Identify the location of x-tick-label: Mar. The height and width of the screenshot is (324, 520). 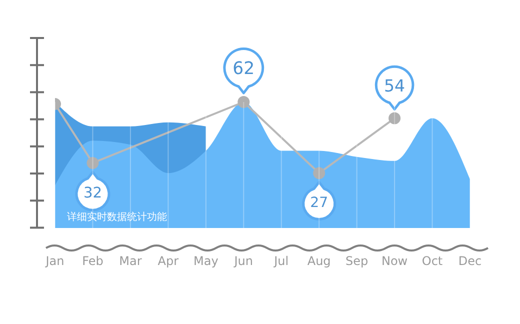
(130, 261).